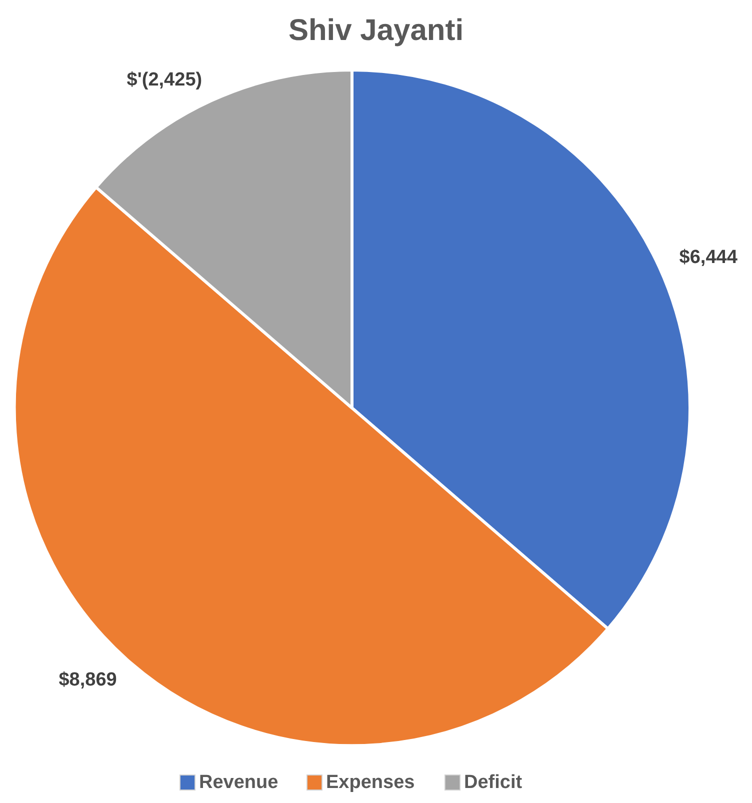 This screenshot has width=752, height=803. Describe the element at coordinates (376, 30) in the screenshot. I see `chart-title: Shiv Jayanti` at that location.